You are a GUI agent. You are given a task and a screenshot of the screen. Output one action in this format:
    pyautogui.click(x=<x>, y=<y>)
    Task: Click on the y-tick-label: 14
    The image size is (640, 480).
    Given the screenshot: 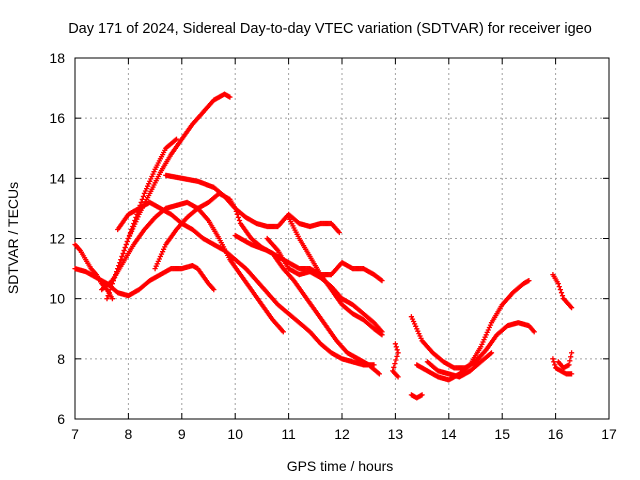 What is the action you would take?
    pyautogui.click(x=57, y=178)
    